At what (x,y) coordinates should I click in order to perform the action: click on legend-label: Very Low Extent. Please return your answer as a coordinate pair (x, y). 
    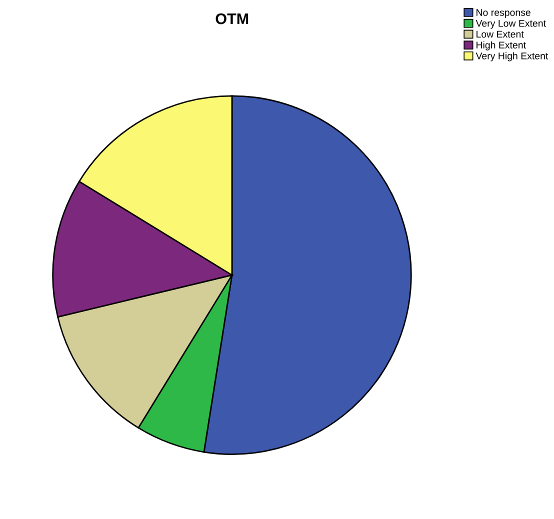
    Looking at the image, I should click on (511, 24).